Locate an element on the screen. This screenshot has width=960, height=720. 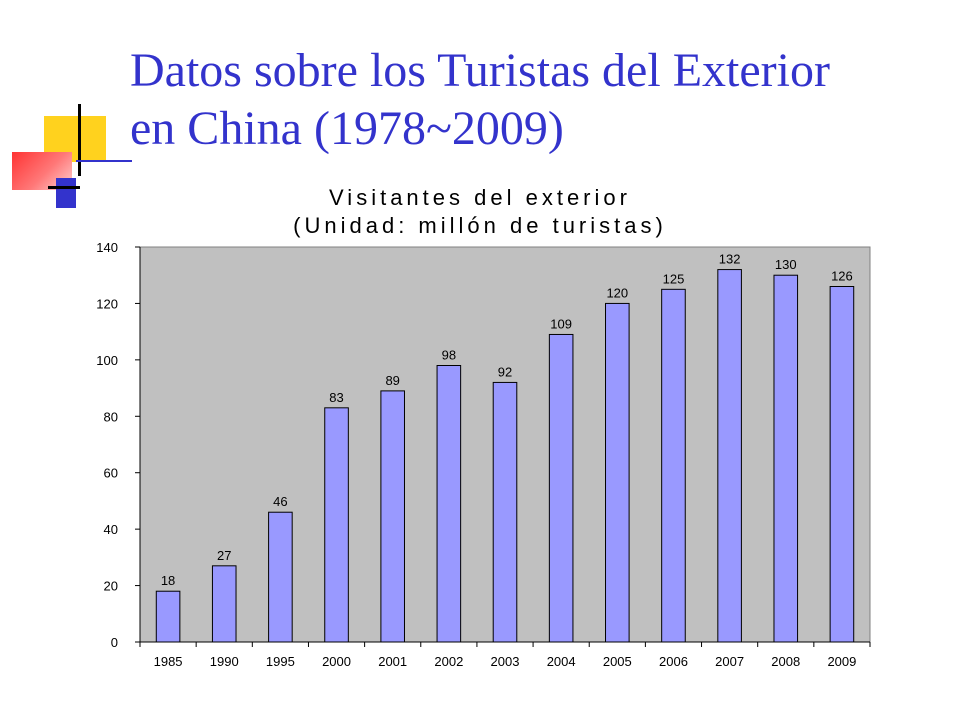
x-tick-label: 2000 is located at coordinates (336, 661).